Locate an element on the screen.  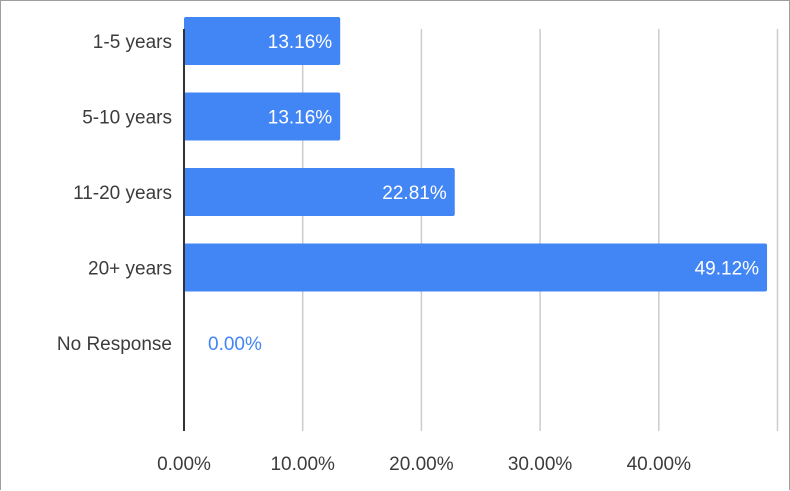
bar-value-label: 49.12% is located at coordinates (727, 269).